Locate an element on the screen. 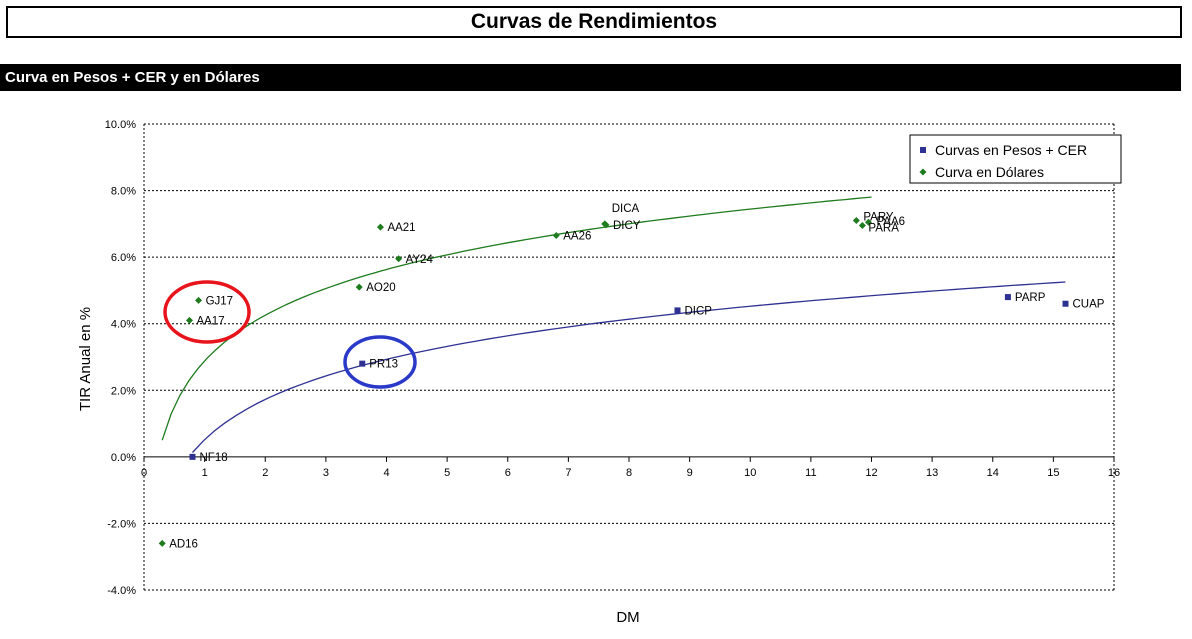 Image resolution: width=1192 pixels, height=639 pixels. data-point-ay24 is located at coordinates (399, 259).